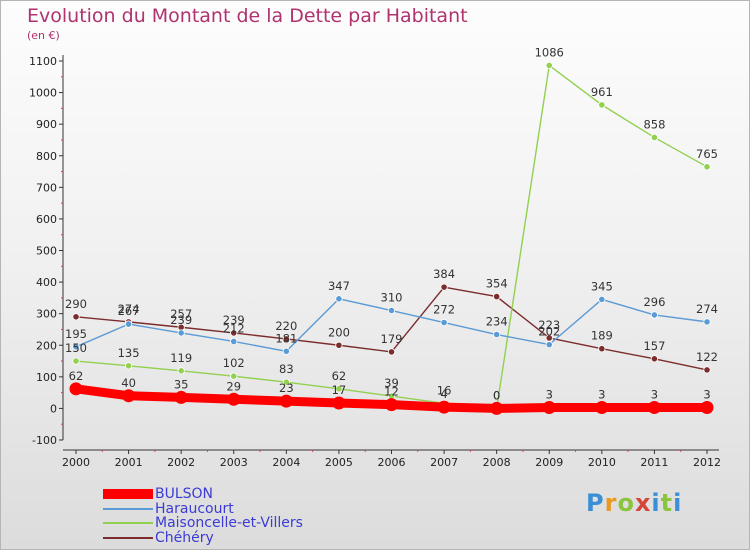  I want to click on series-bulson, so click(391, 398).